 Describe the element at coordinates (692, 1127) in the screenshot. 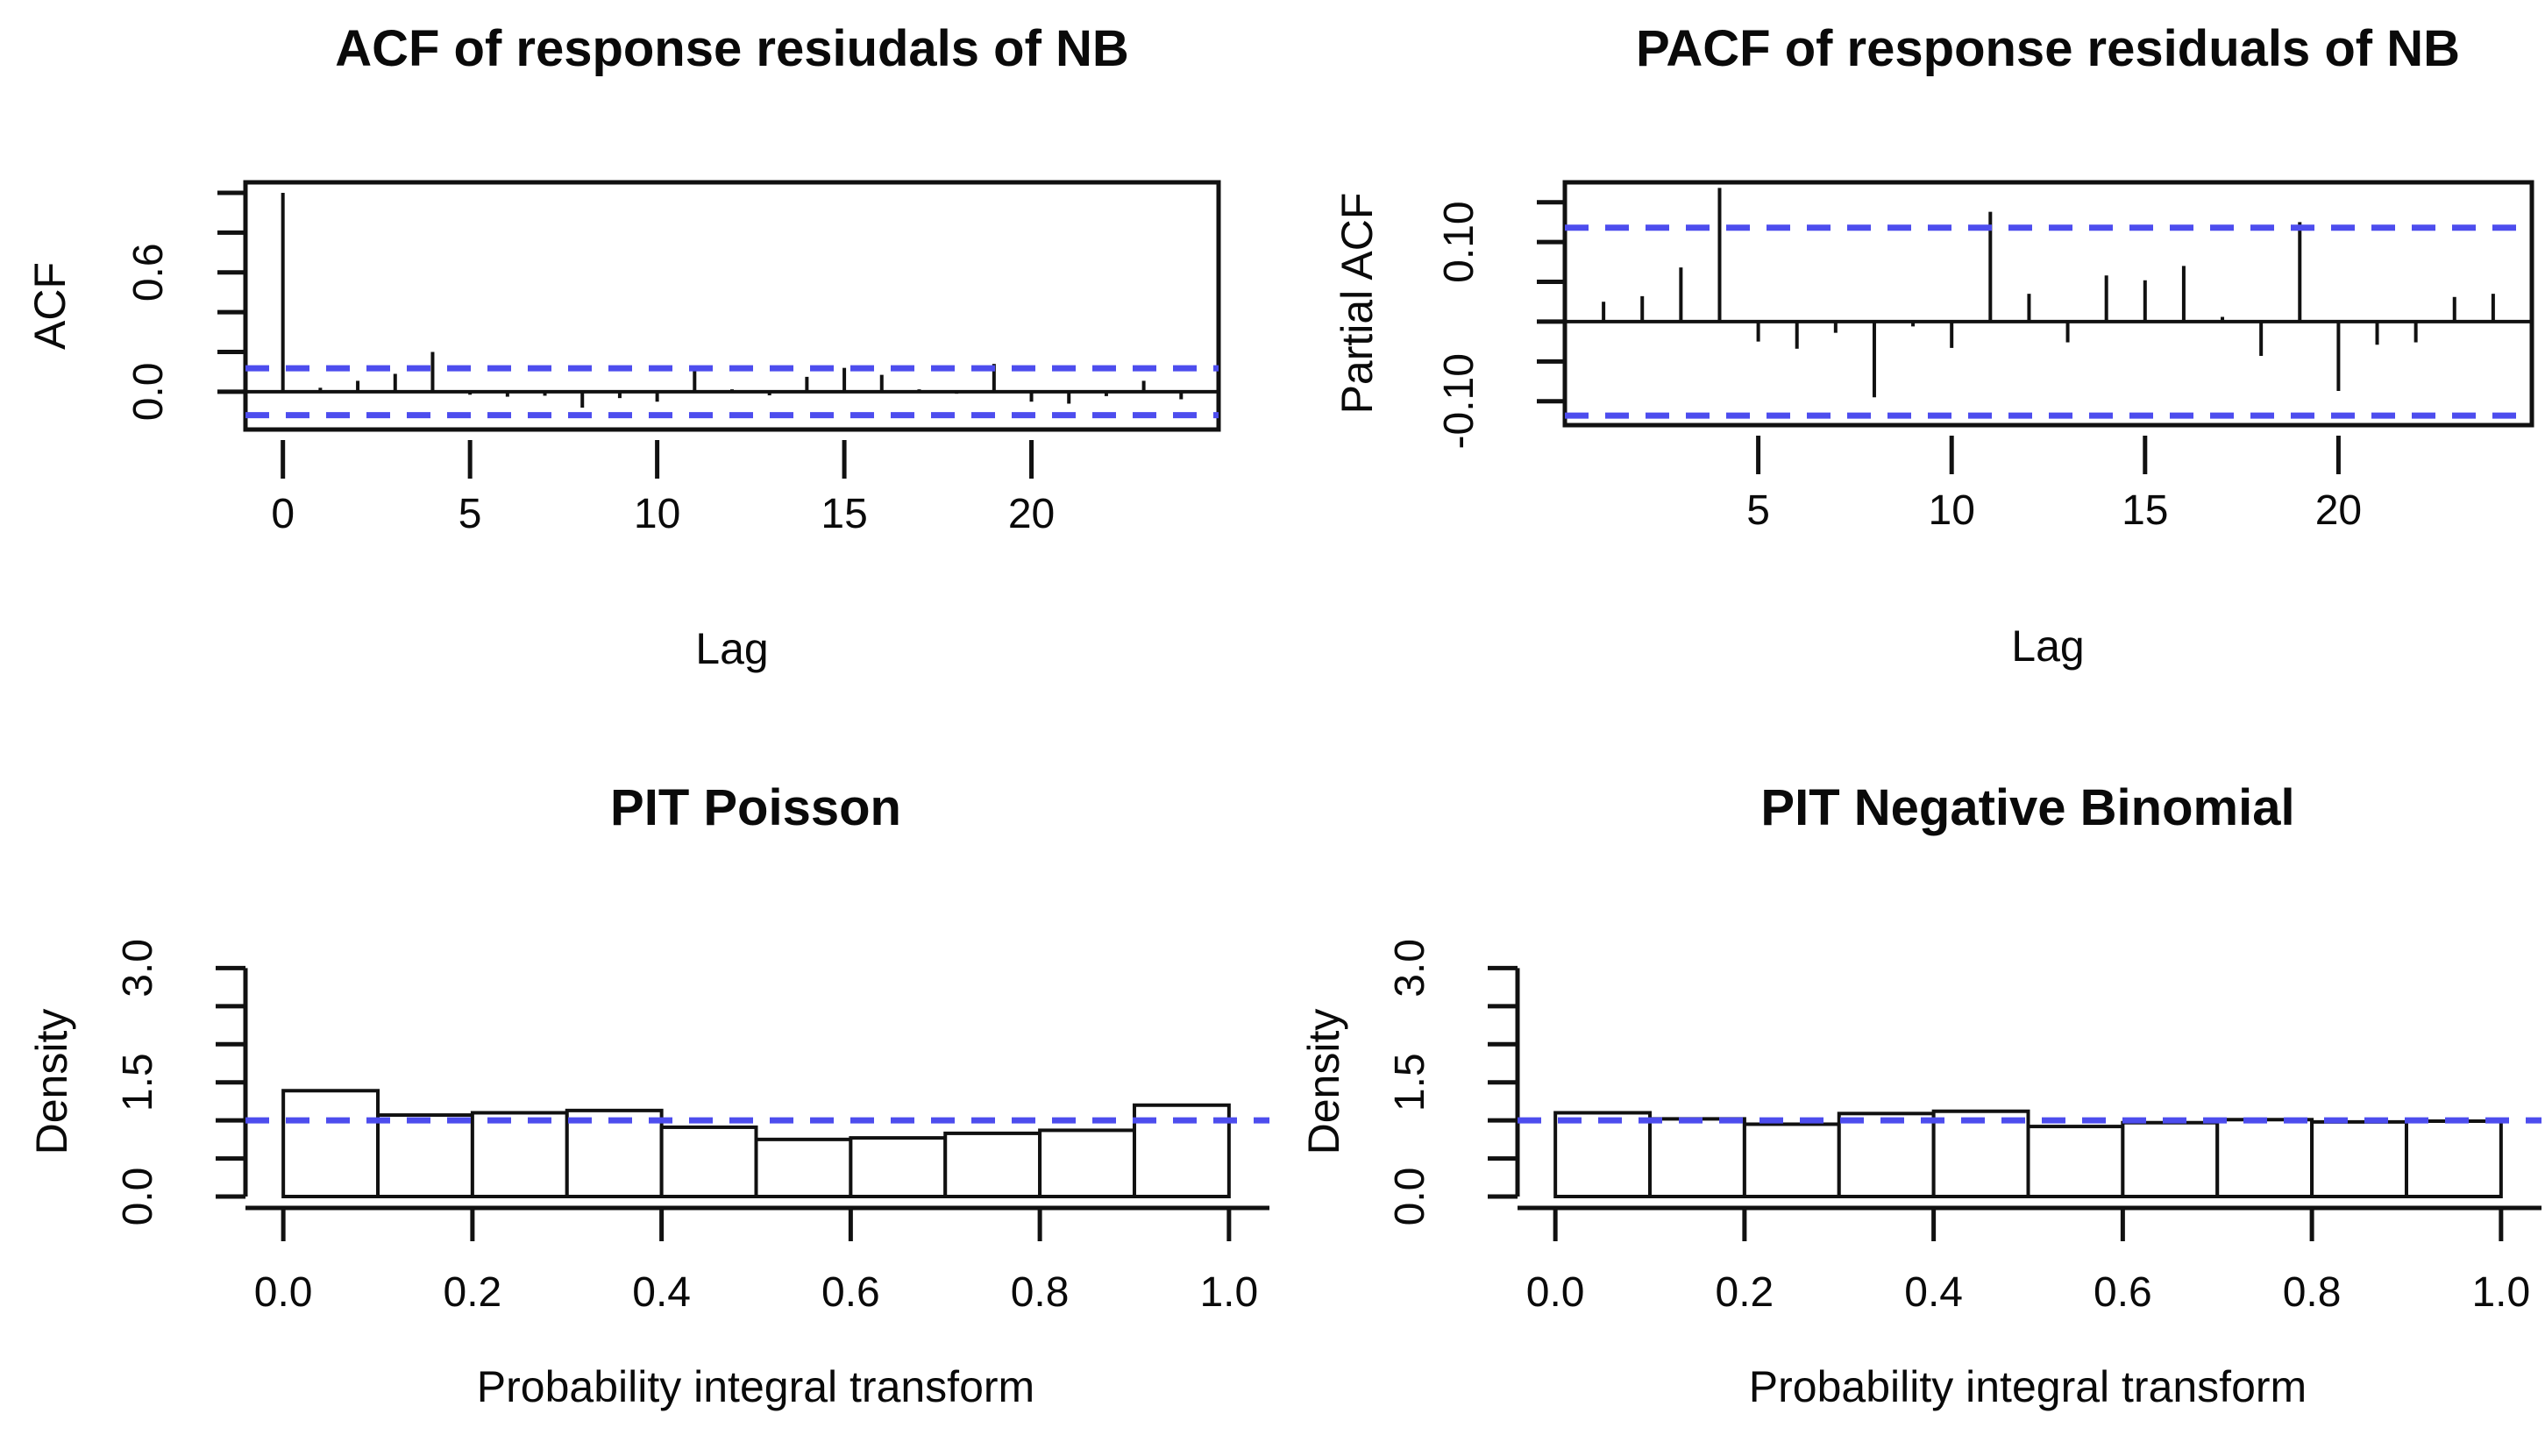

I see `pit-poisson-plot-canvas: 3.0 1.5 0.0 0.0 0.2 0.4 0.6 0.8 1.0` at that location.